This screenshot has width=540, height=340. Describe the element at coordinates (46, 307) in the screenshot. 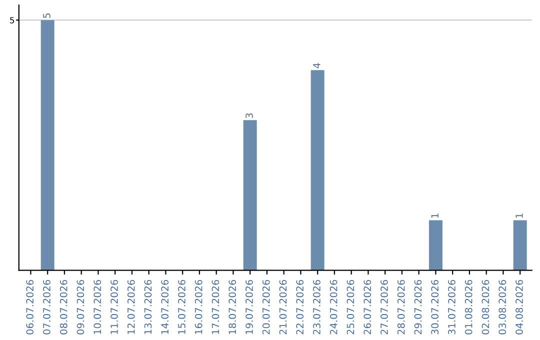

I see `x-tick-label: 07.07.2026` at that location.